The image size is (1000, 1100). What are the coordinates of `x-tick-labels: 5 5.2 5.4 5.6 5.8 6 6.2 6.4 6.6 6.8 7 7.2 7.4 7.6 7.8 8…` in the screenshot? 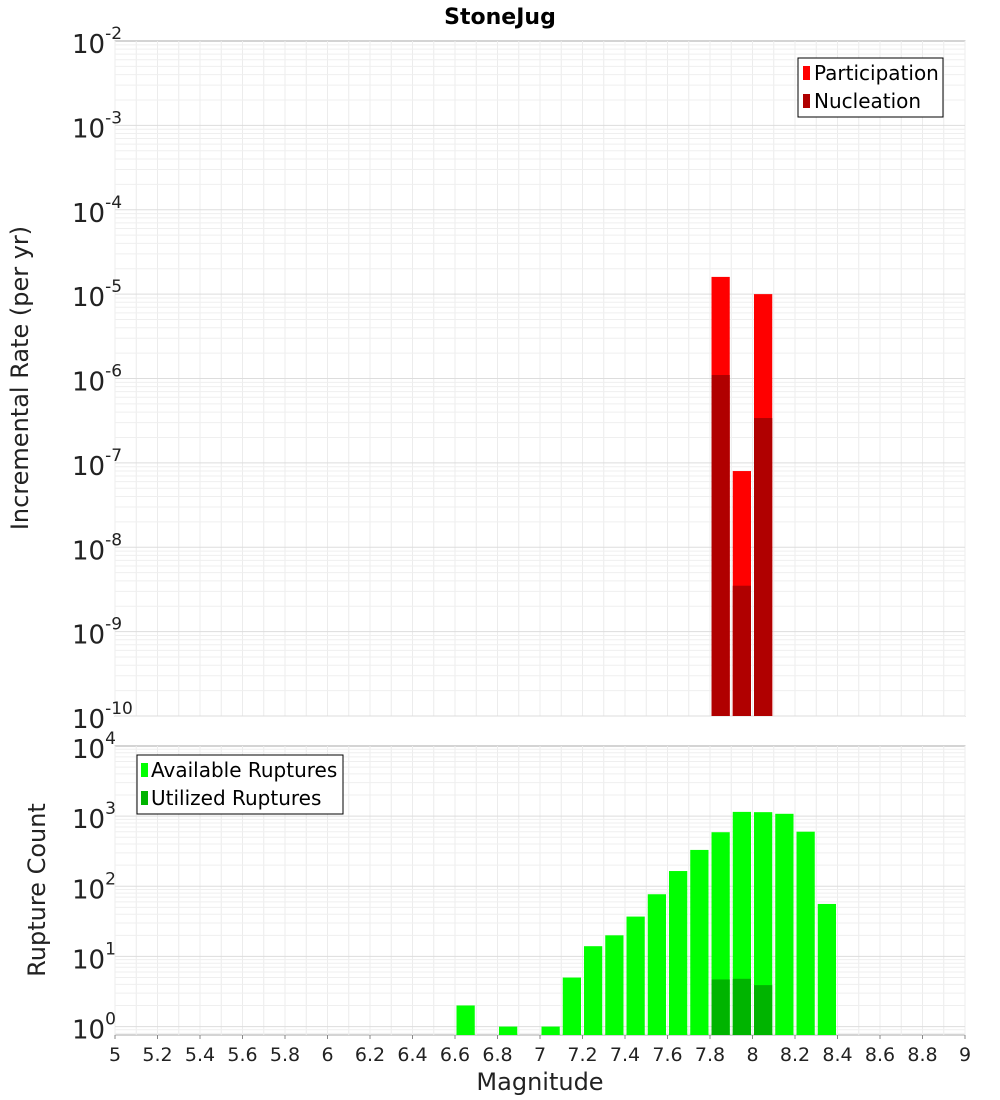 It's located at (540, 1050).